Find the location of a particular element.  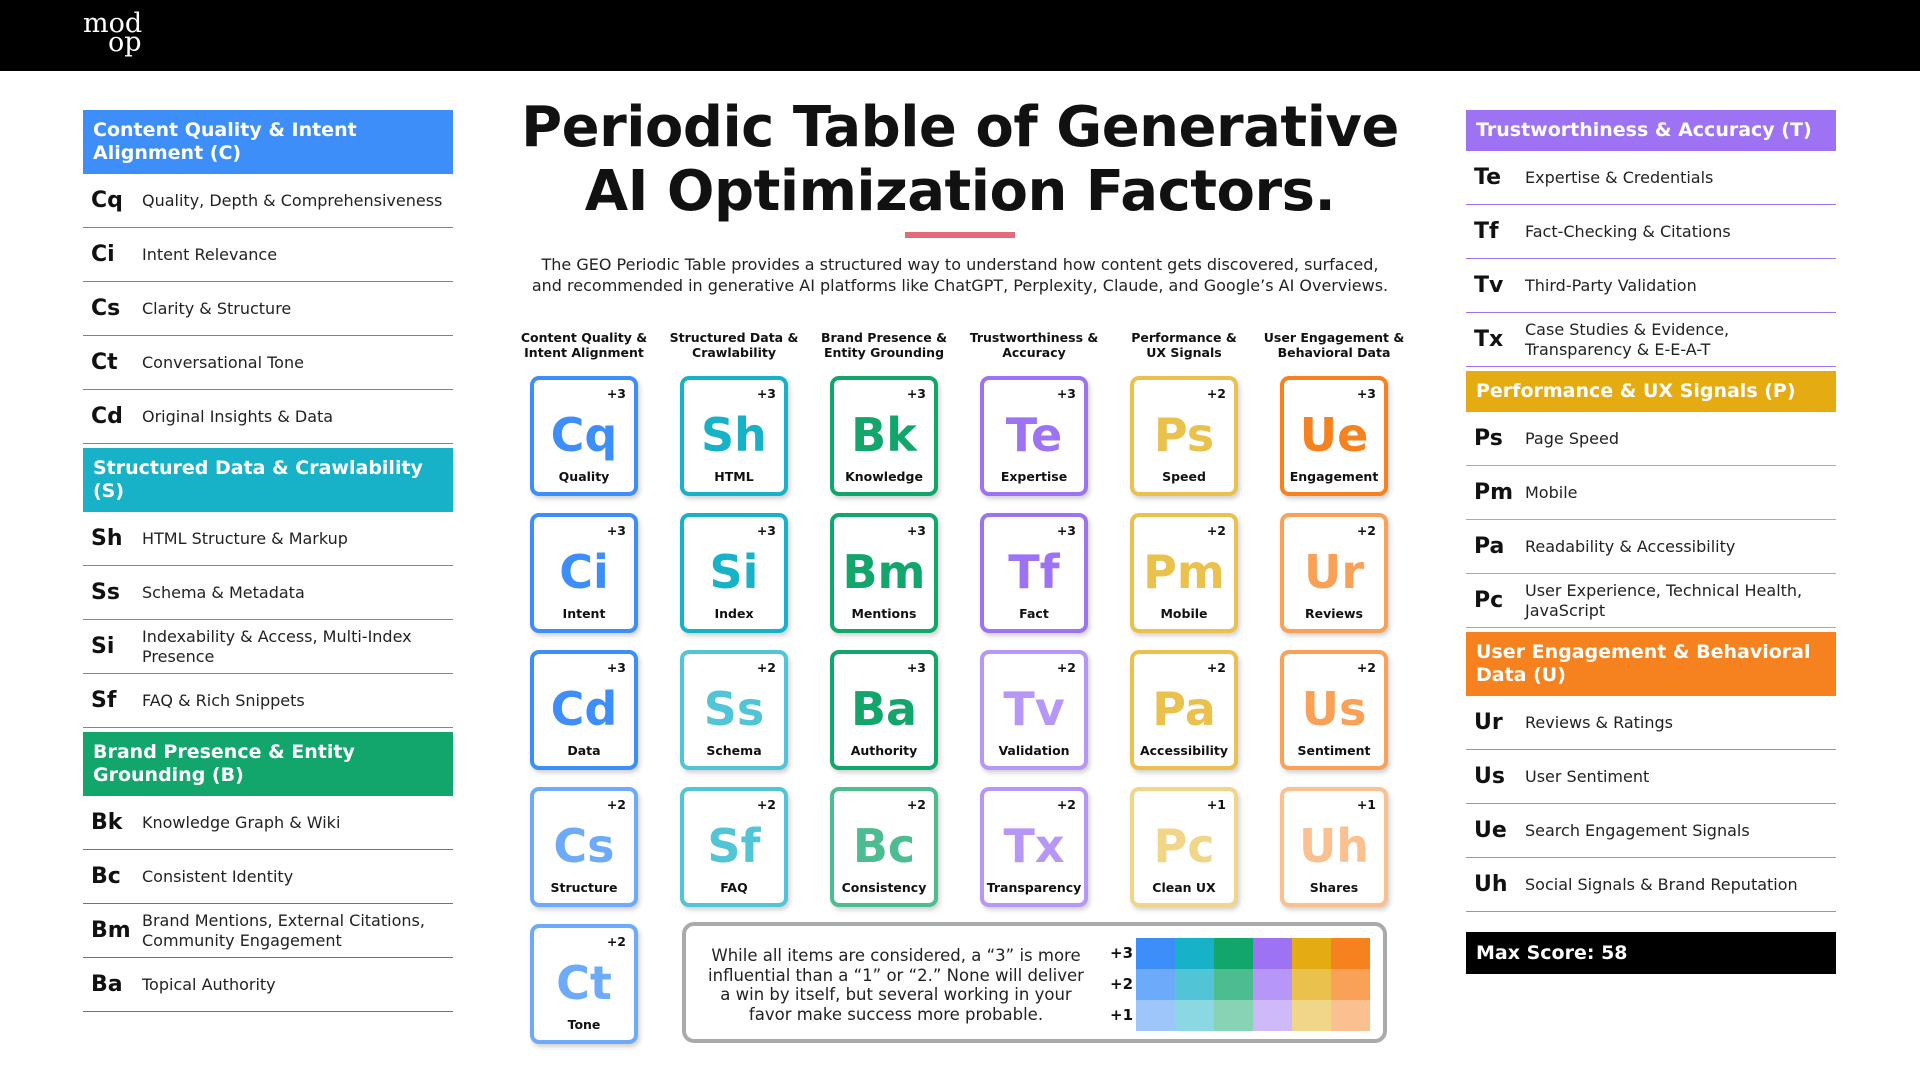

tile-symbol: Us is located at coordinates (1334, 709).